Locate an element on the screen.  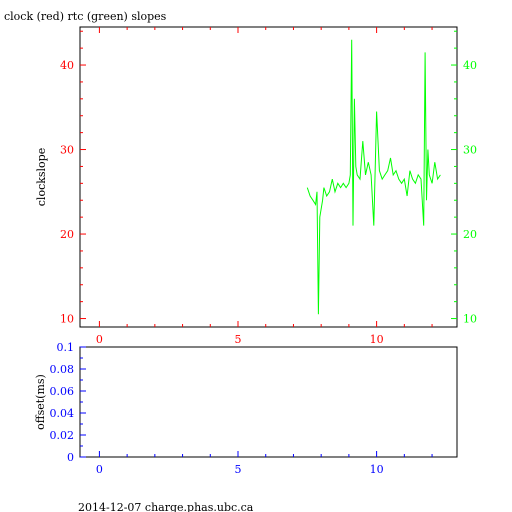
series-line-rtc is located at coordinates (373, 177).